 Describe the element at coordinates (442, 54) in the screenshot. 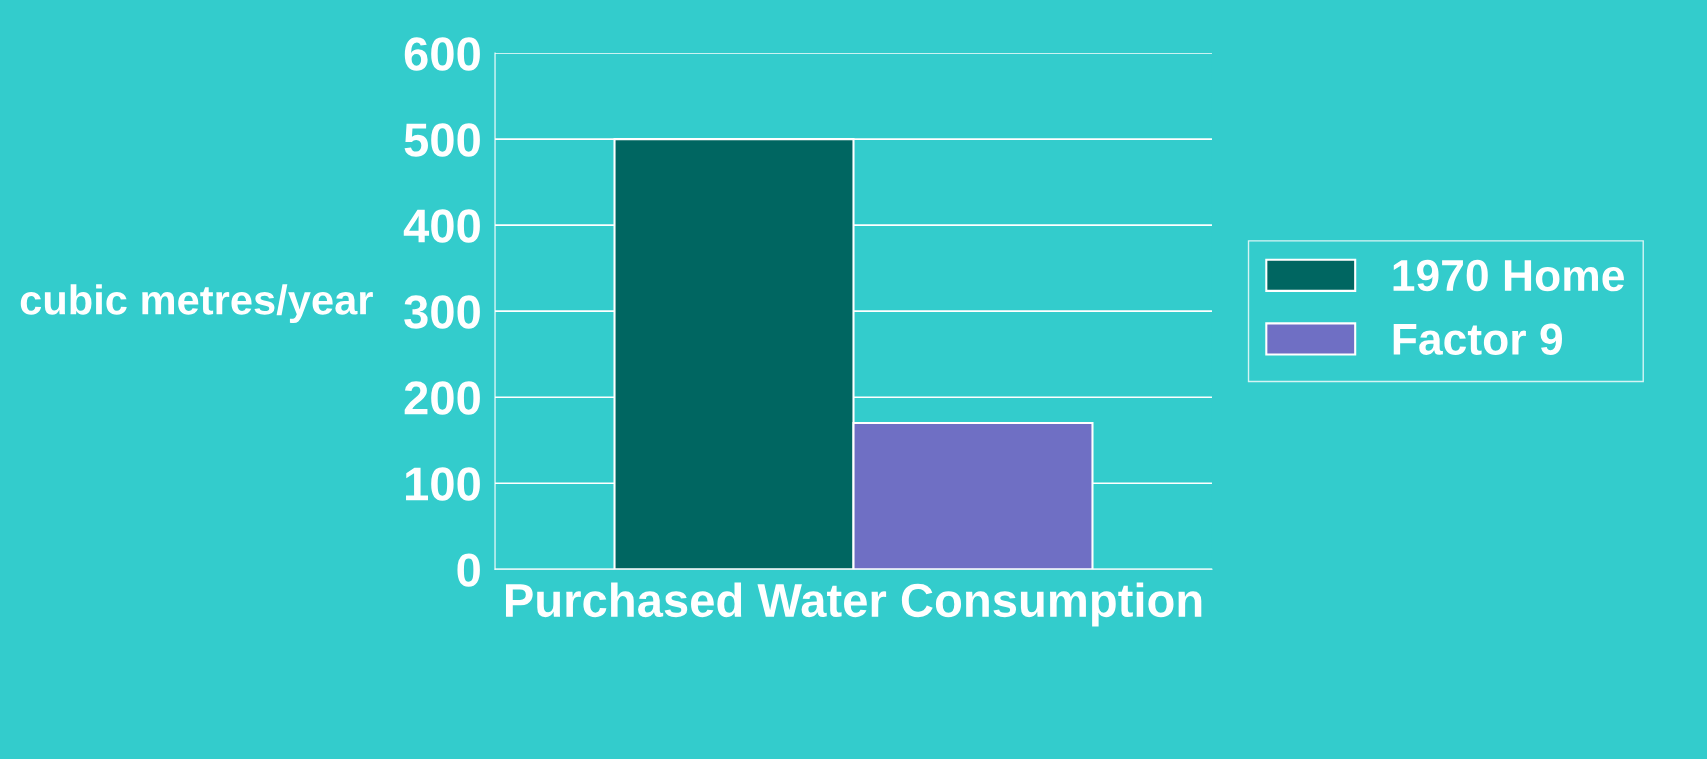

I see `y-tick-label: 600` at that location.